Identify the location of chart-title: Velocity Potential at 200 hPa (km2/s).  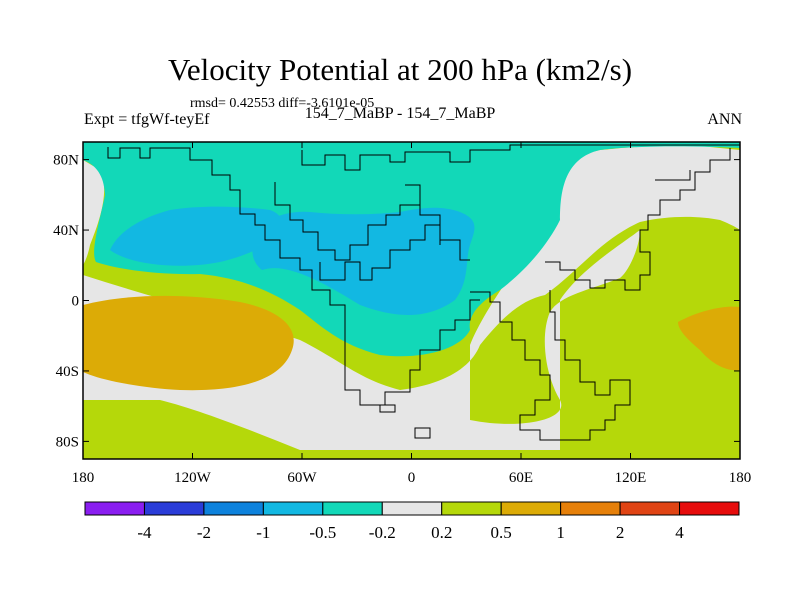
(400, 69).